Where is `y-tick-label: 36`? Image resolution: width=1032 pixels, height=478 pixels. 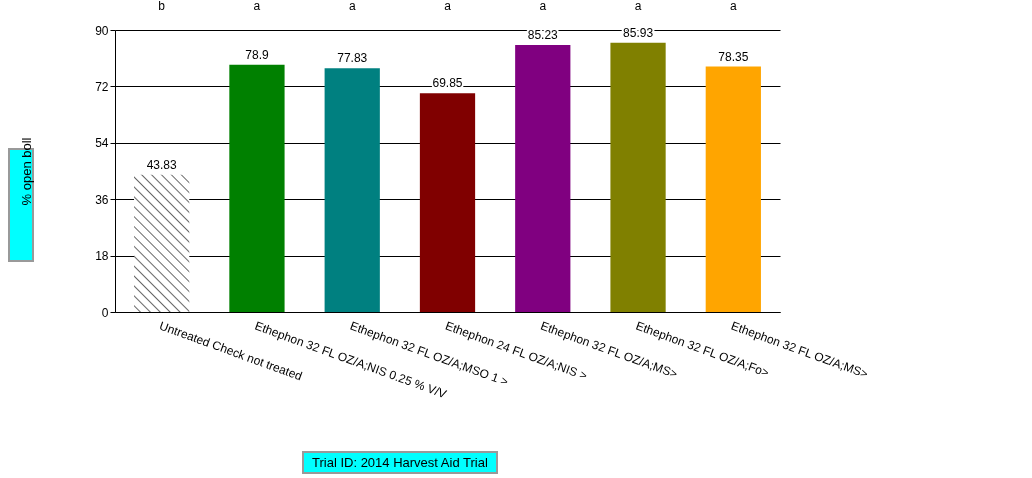
y-tick-label: 36 is located at coordinates (102, 199).